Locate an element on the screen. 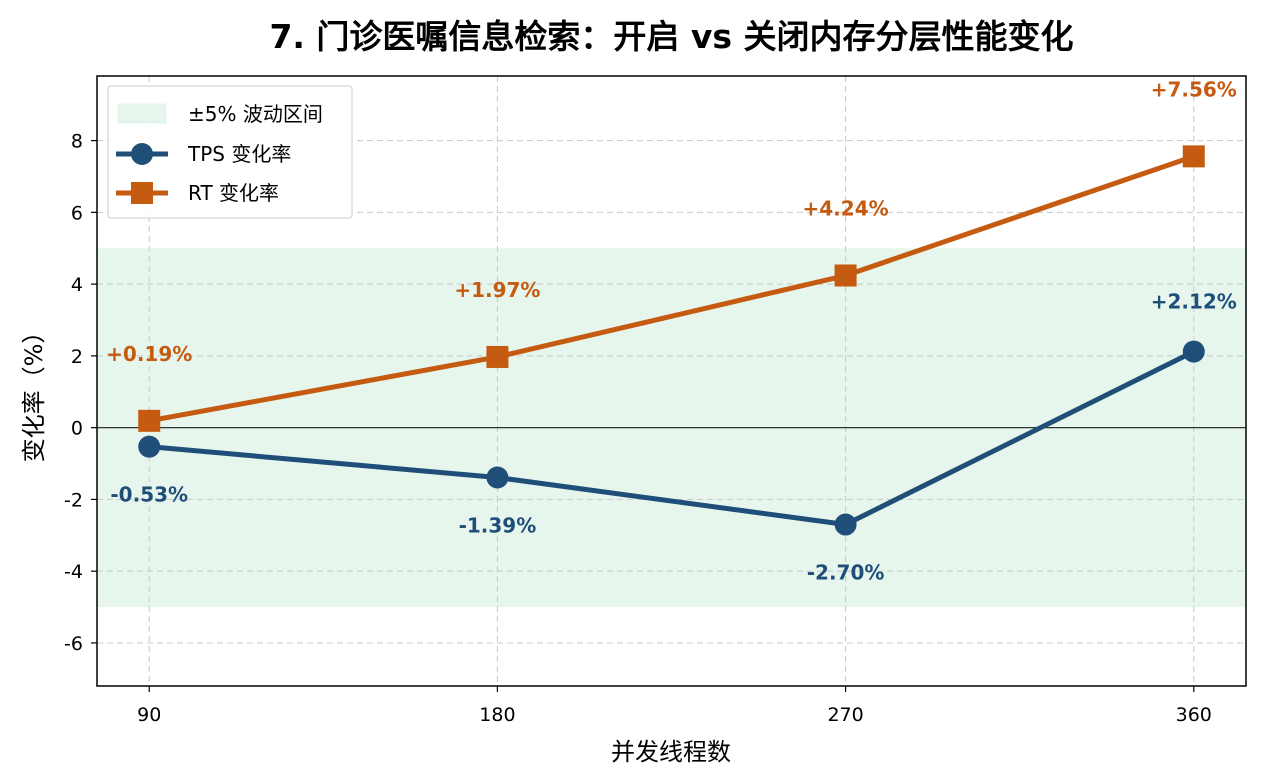  y-tick-label: 2 is located at coordinates (77, 357).